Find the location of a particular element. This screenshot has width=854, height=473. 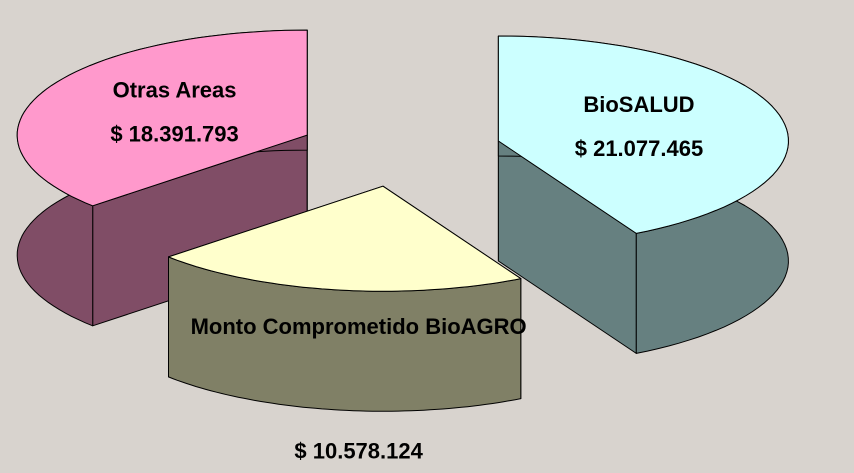

value-label: $ 18.391.793 is located at coordinates (174, 134).